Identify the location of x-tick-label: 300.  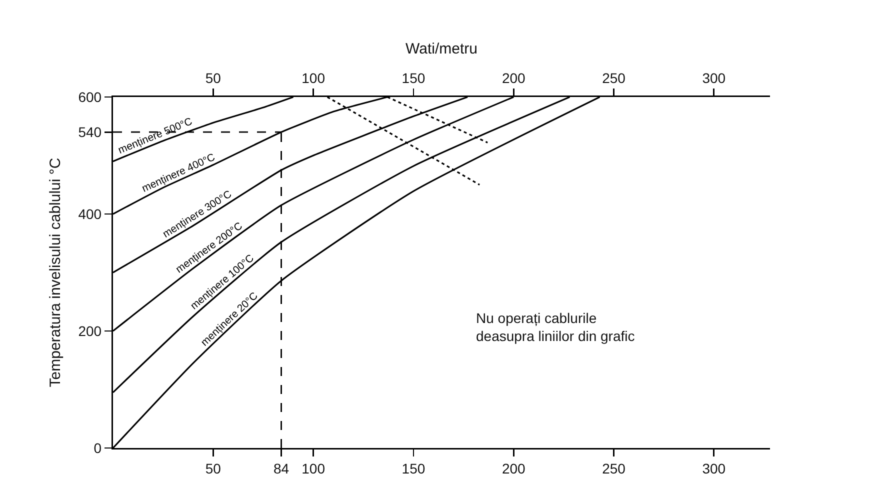
(714, 468).